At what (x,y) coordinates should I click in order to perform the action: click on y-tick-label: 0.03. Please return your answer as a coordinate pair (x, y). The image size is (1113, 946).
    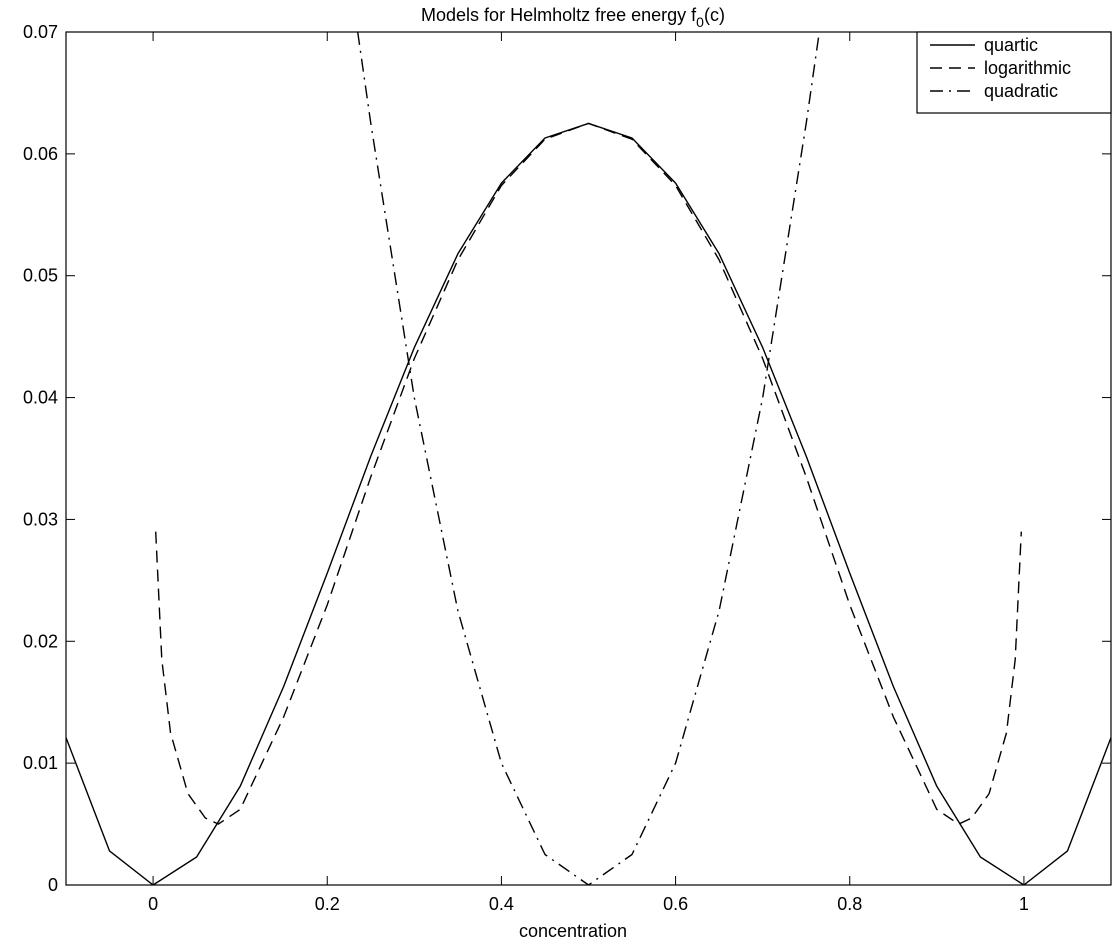
    Looking at the image, I should click on (40, 519).